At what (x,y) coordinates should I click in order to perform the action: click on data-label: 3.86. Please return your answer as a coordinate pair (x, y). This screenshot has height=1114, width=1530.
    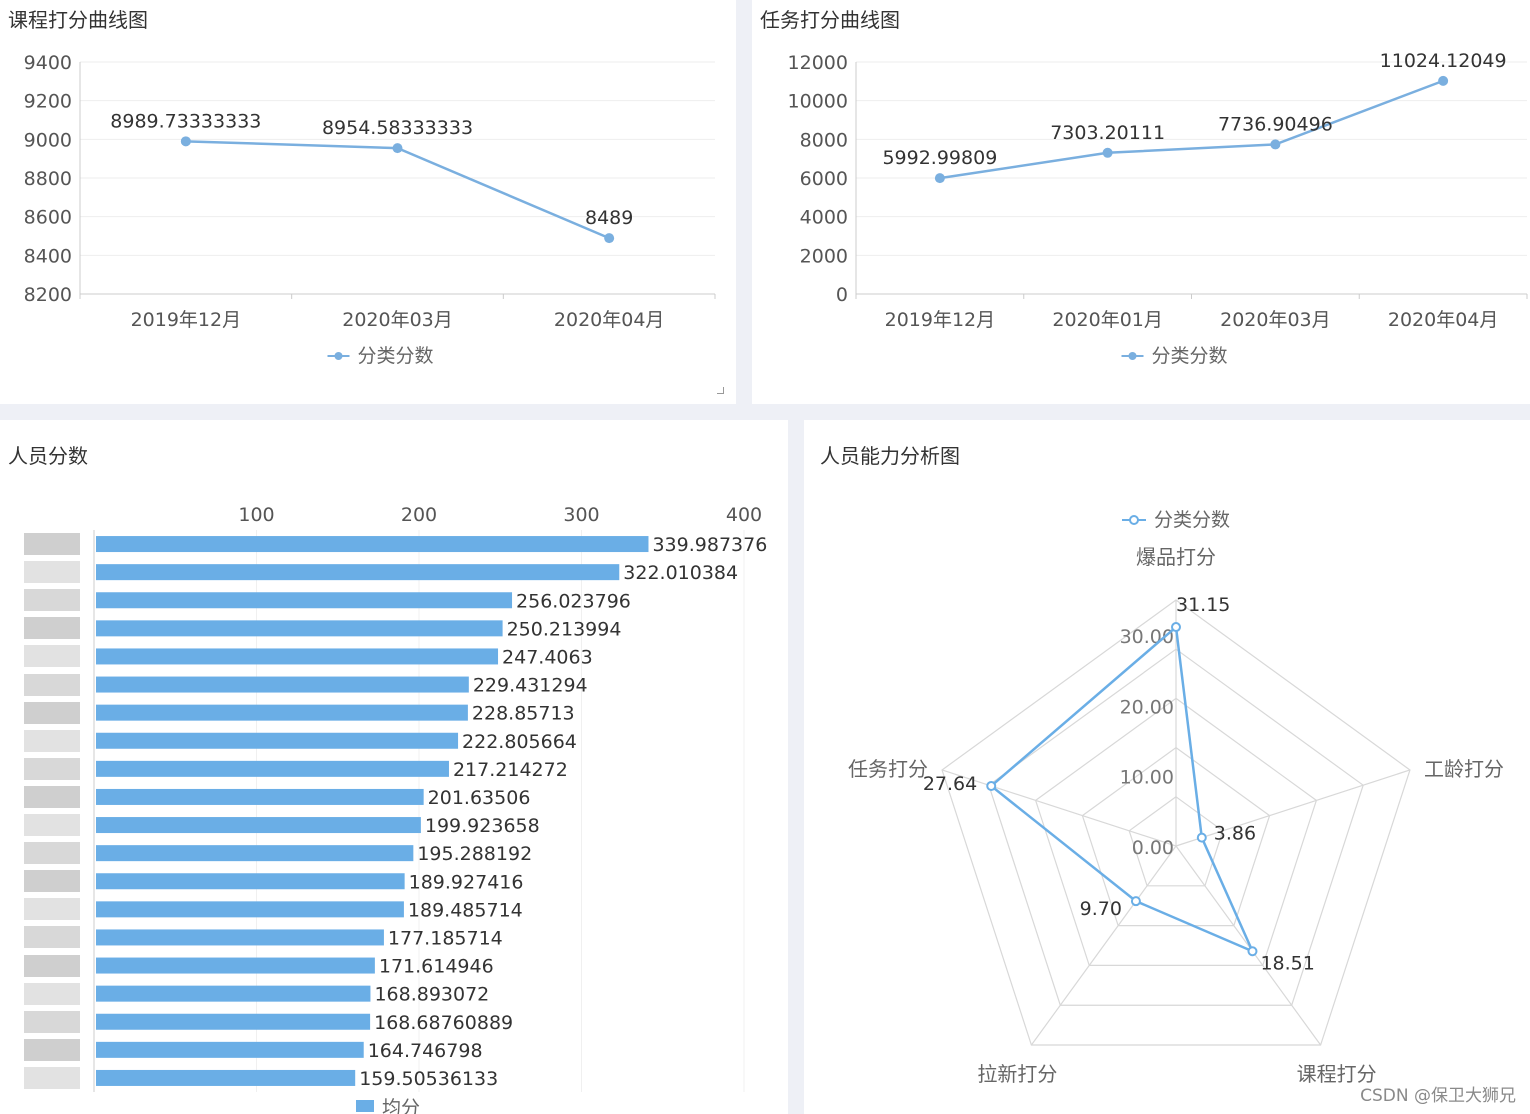
    Looking at the image, I should click on (1235, 834).